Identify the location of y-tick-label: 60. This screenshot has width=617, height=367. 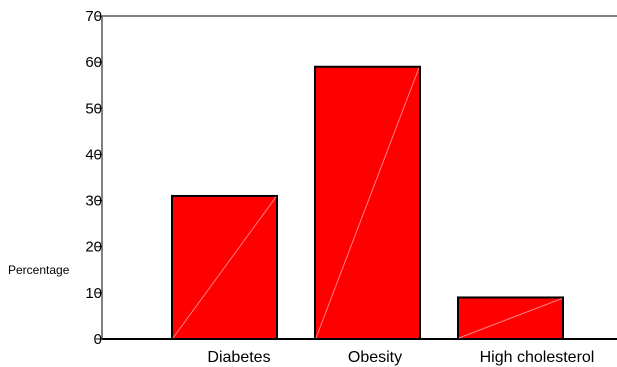
(93, 62).